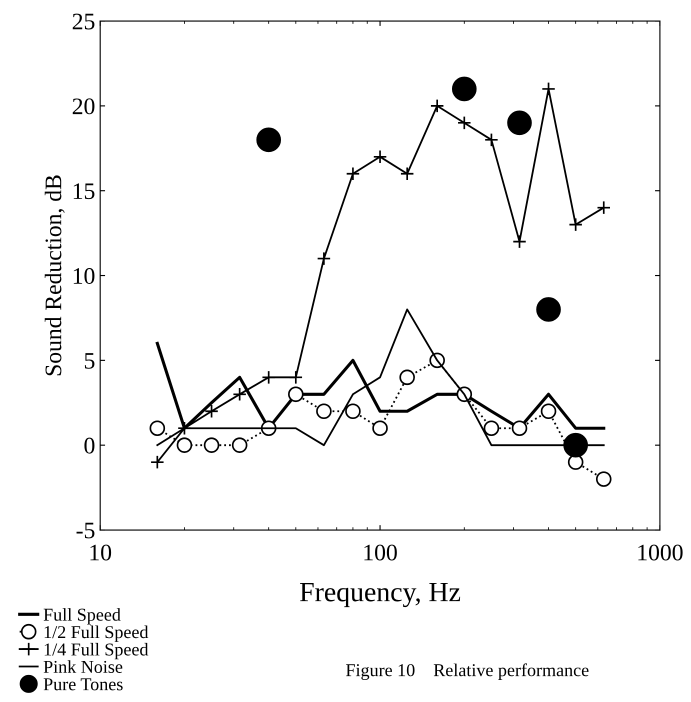 The height and width of the screenshot is (702, 691). I want to click on legend-label: 1/2 Full Speed, so click(96, 633).